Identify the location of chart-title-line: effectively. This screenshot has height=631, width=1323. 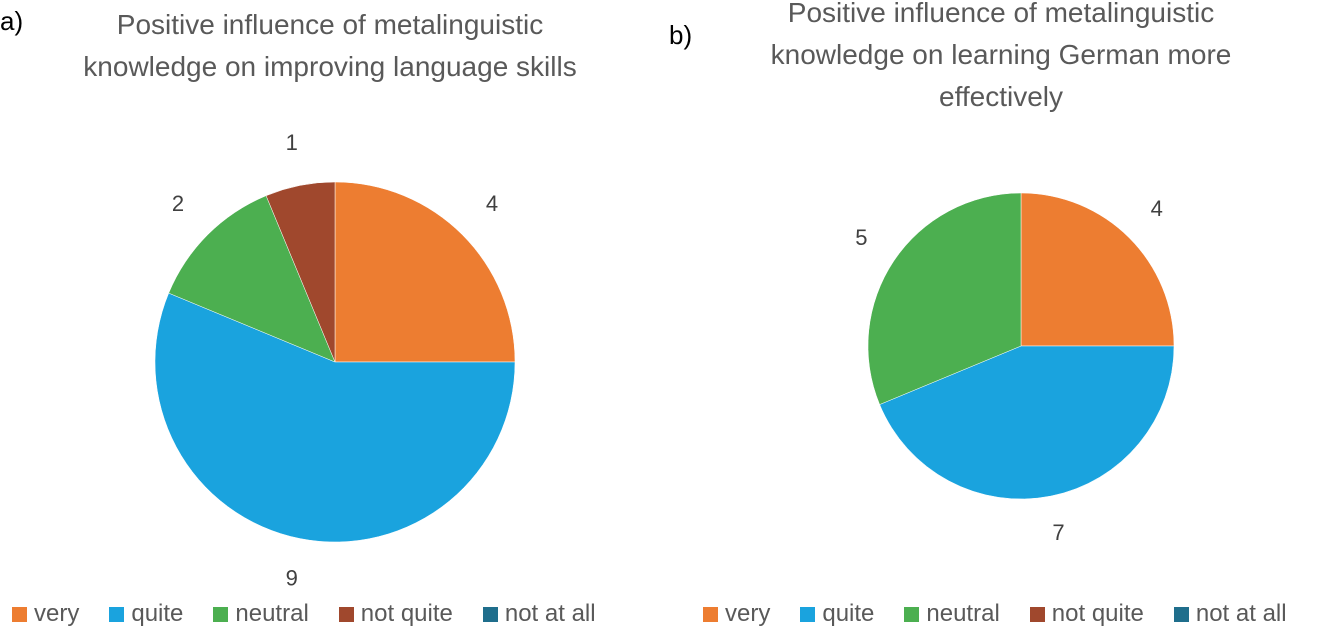
(1001, 96).